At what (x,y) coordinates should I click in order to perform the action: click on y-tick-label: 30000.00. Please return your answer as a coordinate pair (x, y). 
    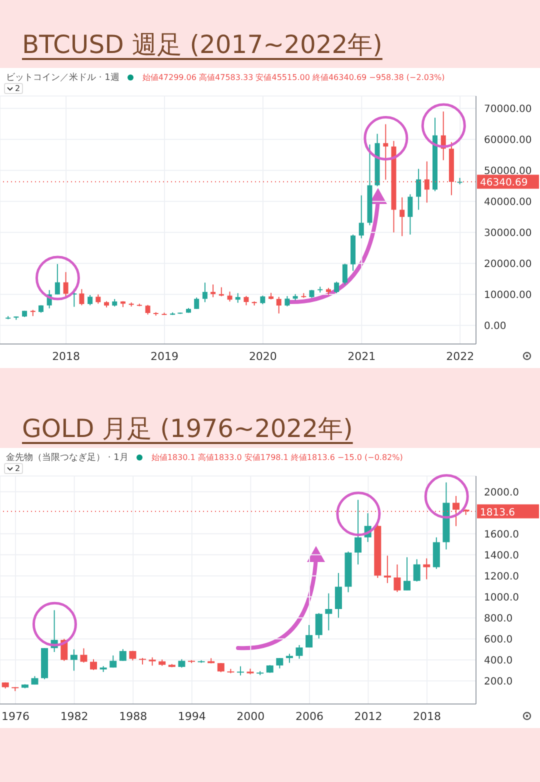
    Looking at the image, I should click on (508, 233).